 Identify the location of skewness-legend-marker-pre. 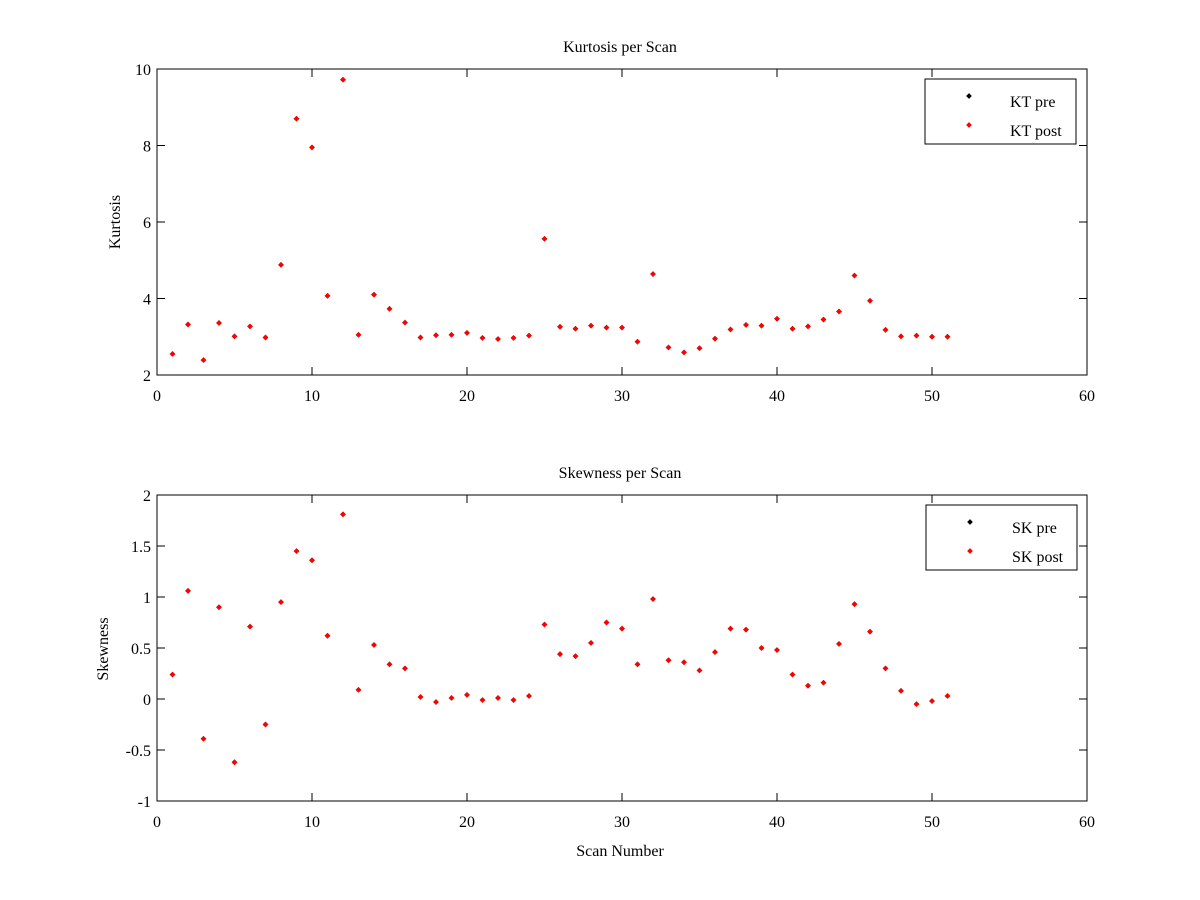
(970, 522).